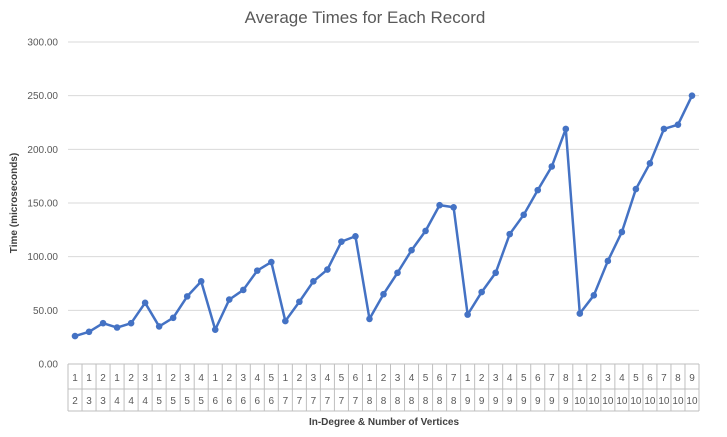 The image size is (727, 437). Describe the element at coordinates (42, 204) in the screenshot. I see `y-axis-tick-labels: 0.00 50.00 100.00 150.00 200.00 250.00 300.00` at that location.